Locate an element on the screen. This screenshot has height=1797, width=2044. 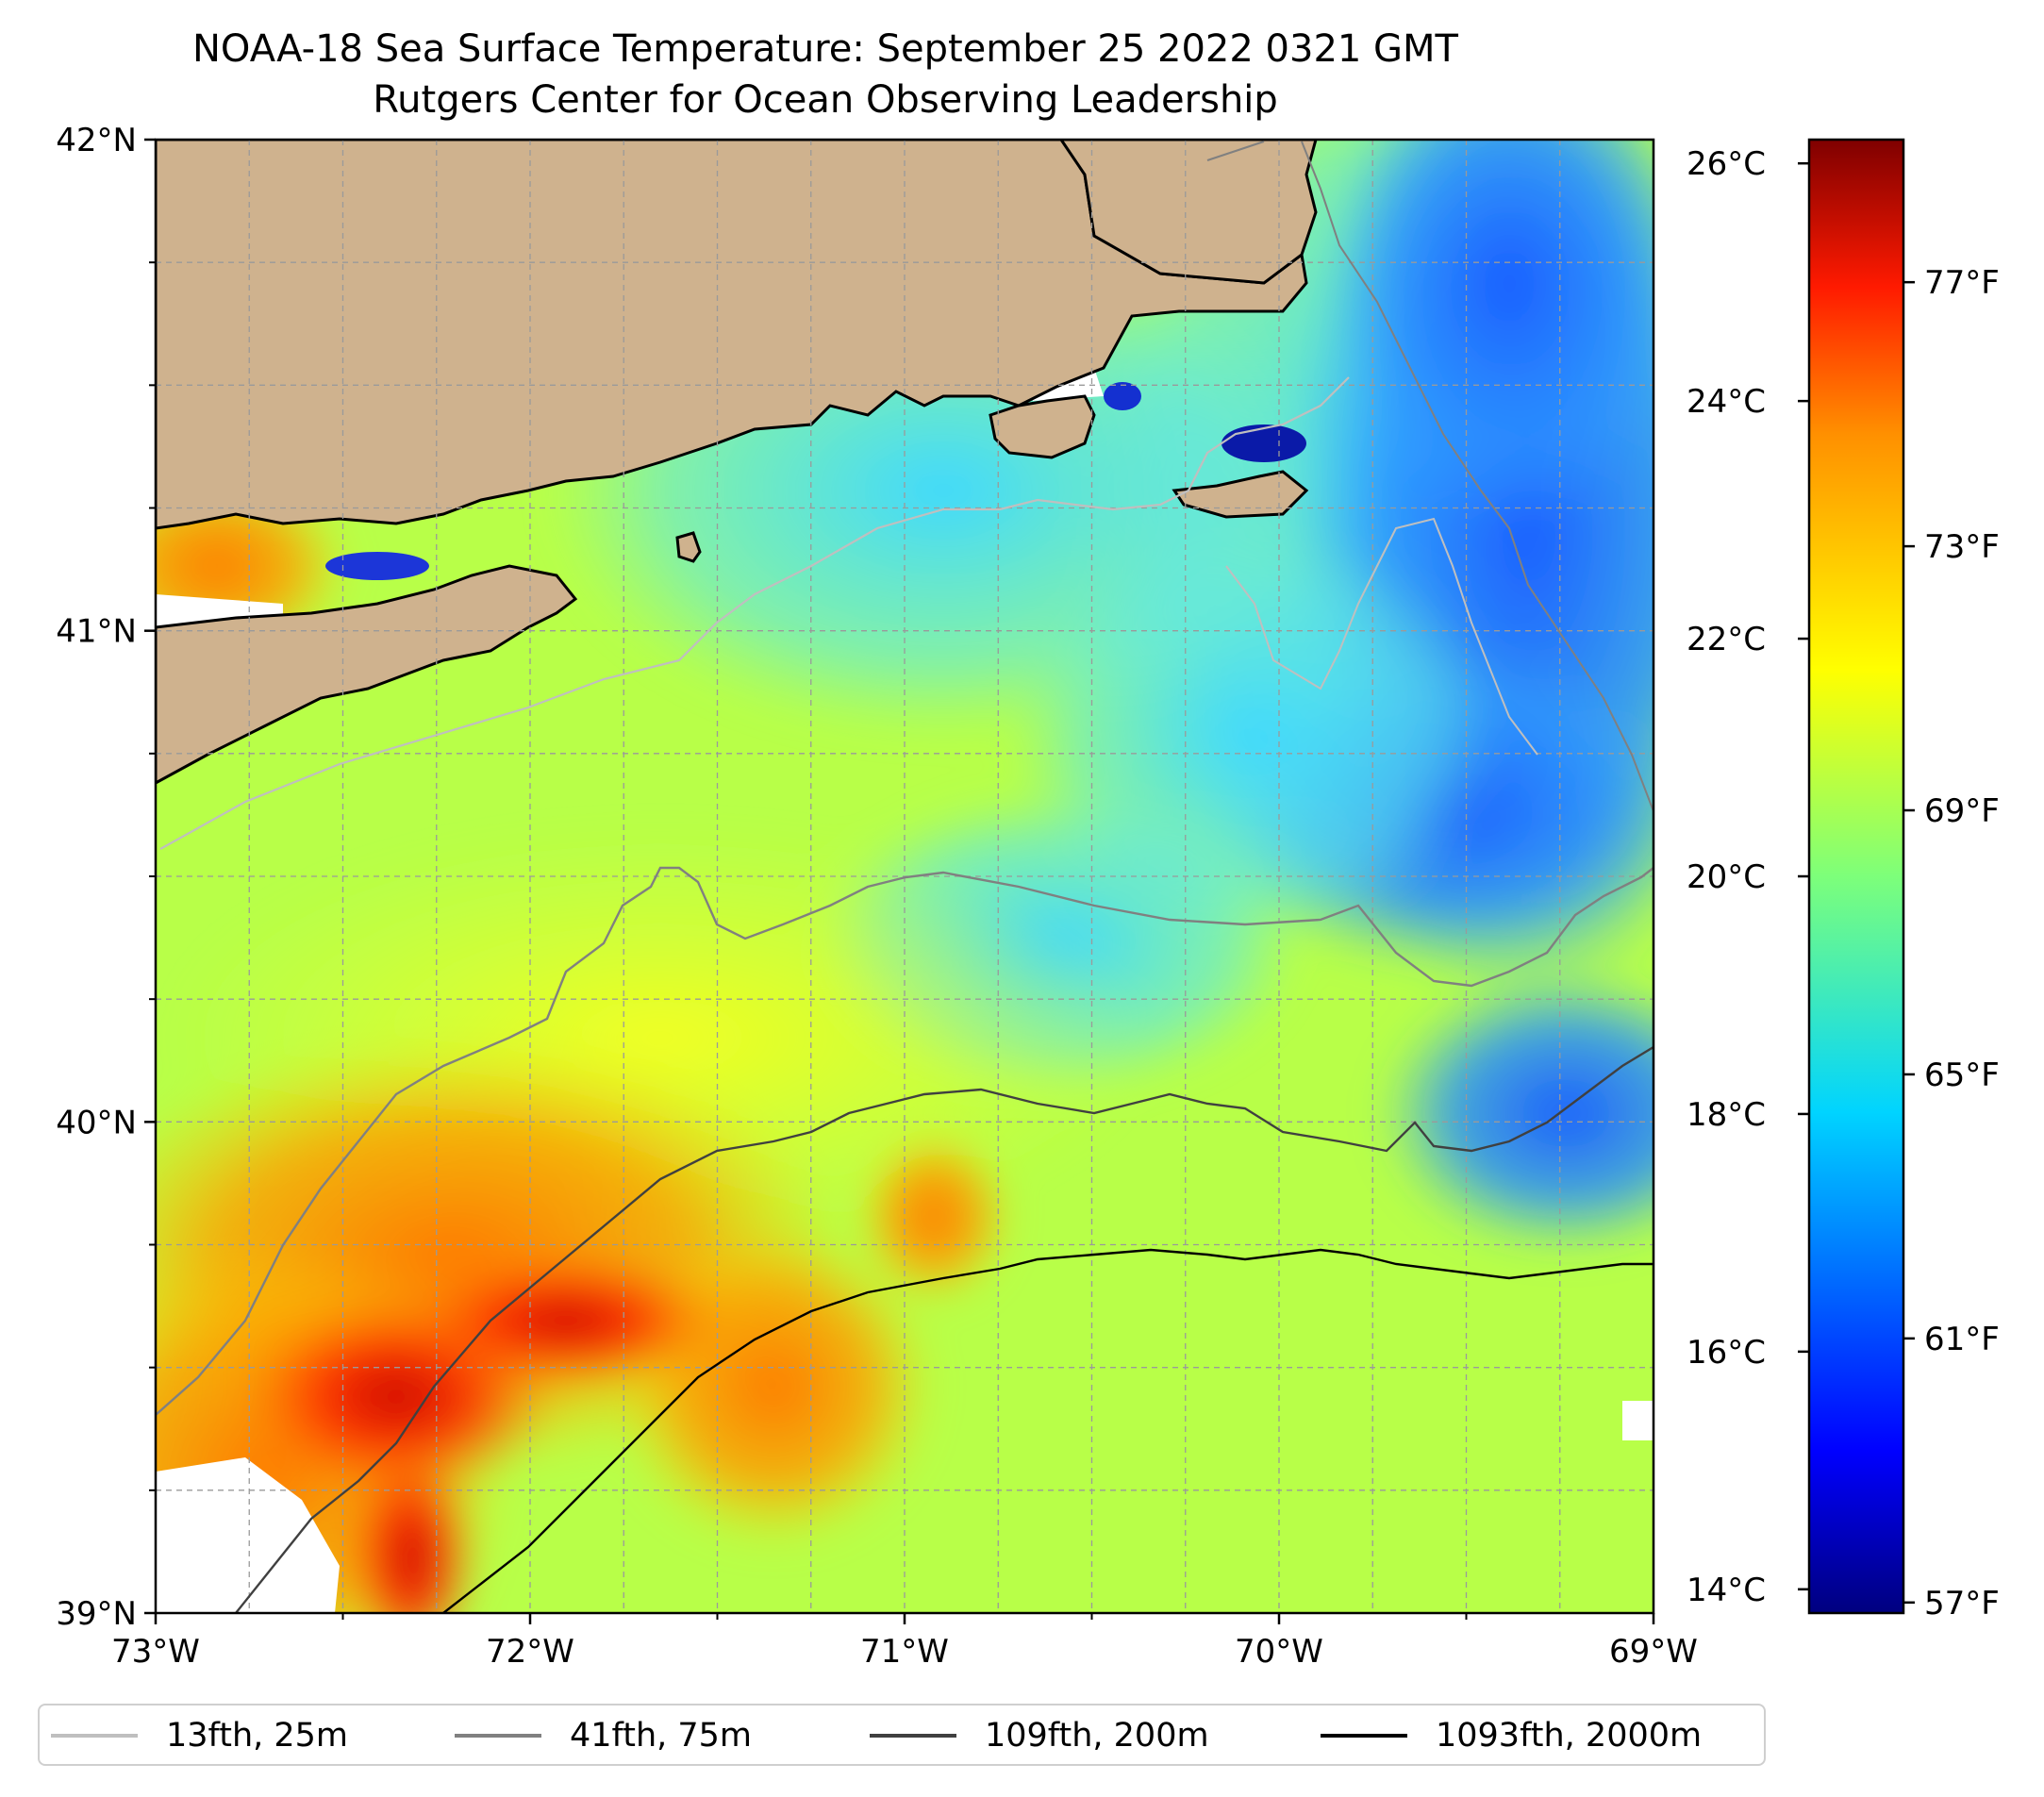
fahrenheit-tick-label: 77°F is located at coordinates (1962, 283).